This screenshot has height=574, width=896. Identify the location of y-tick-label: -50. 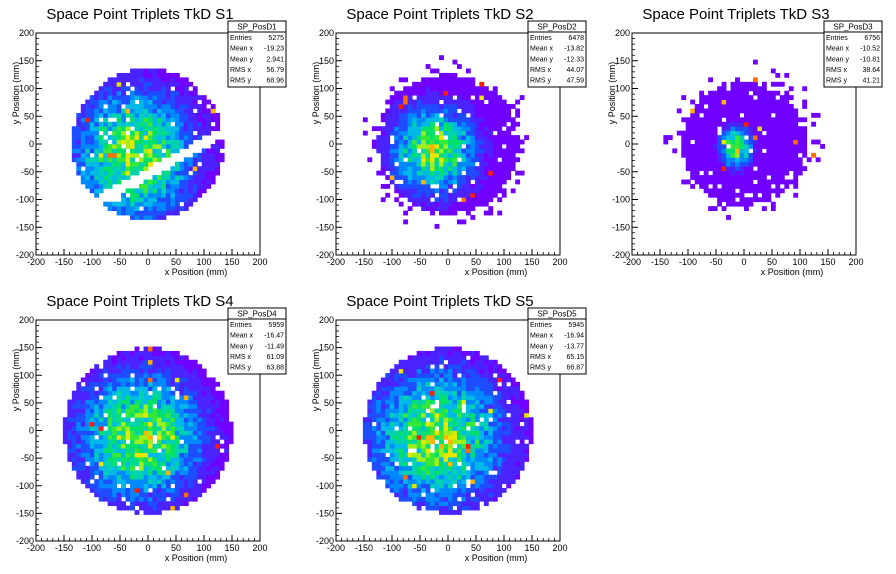
(327, 458).